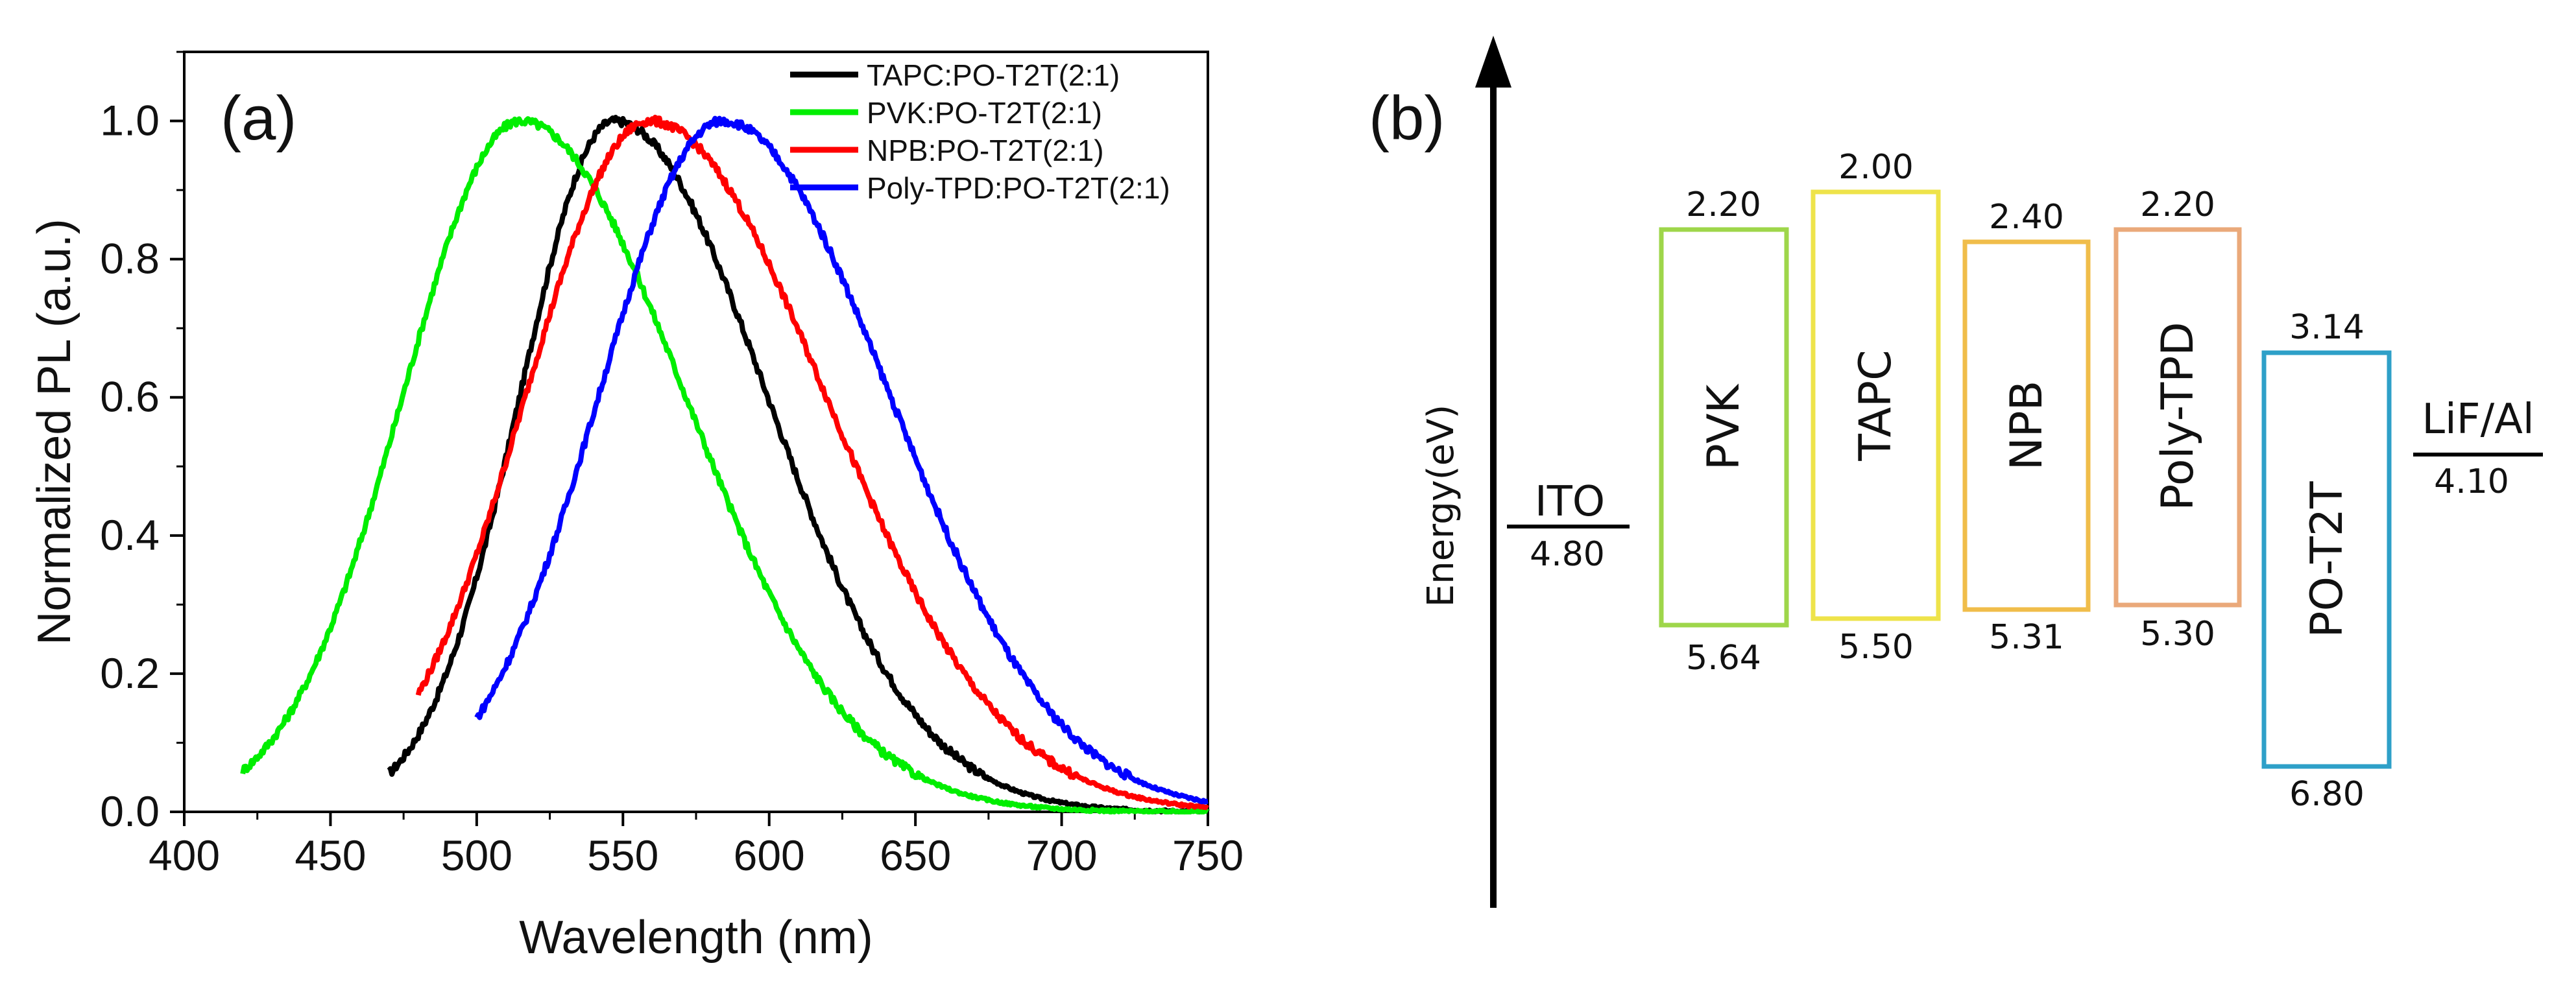 This screenshot has height=996, width=2576. I want to click on energy-axis-arrowhead, so click(1493, 62).